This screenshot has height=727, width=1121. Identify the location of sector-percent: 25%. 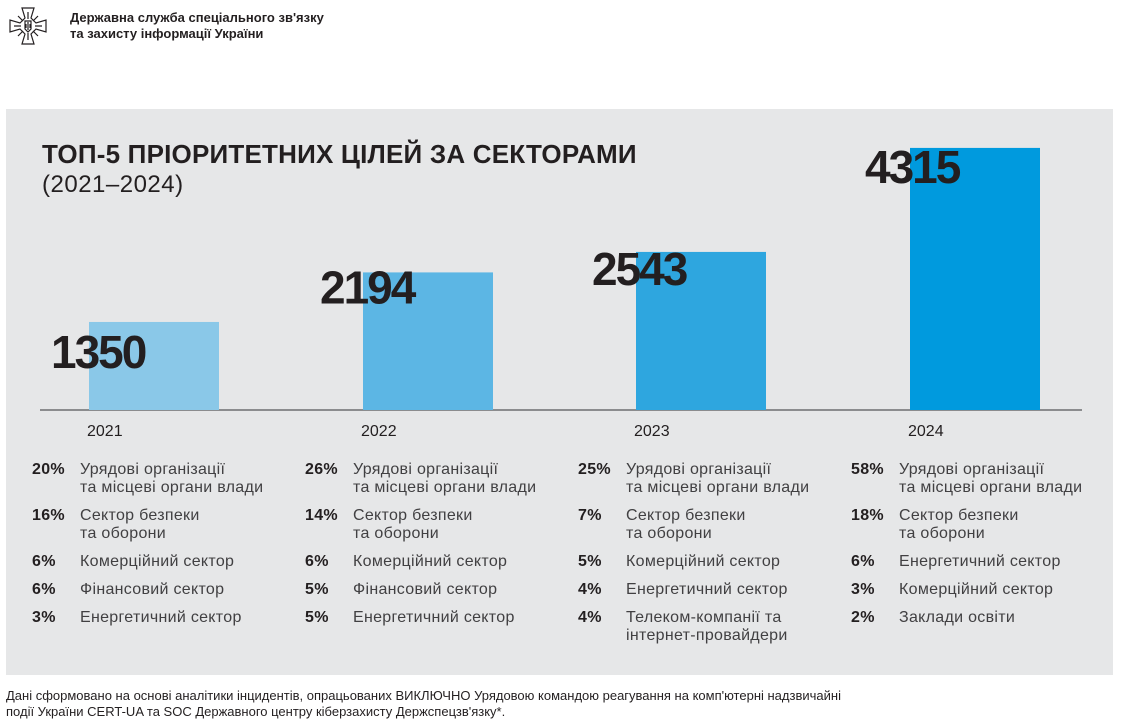
(594, 469).